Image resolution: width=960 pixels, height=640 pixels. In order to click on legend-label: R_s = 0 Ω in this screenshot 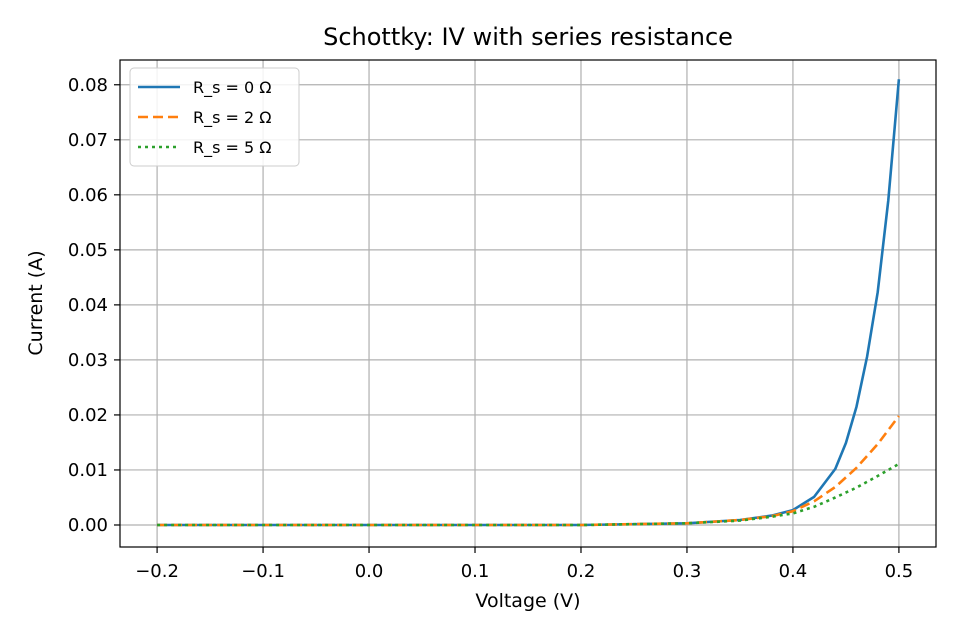, I will do `click(232, 88)`.